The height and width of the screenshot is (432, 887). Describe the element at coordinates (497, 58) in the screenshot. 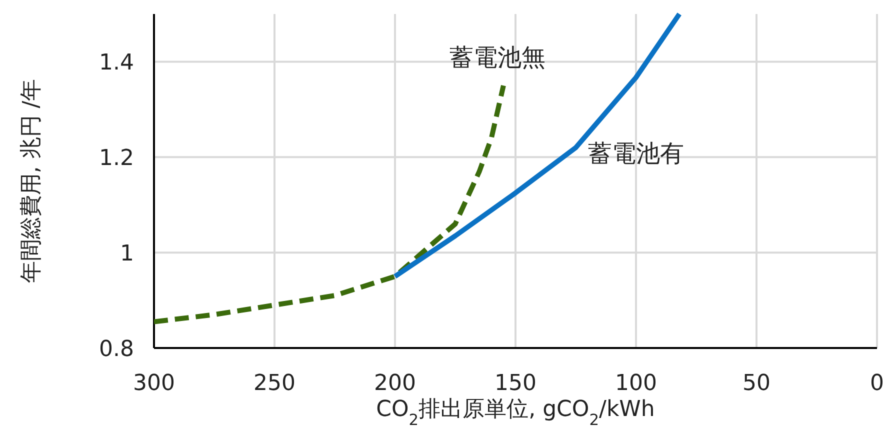

I see `series-label: 蓄電池無` at that location.